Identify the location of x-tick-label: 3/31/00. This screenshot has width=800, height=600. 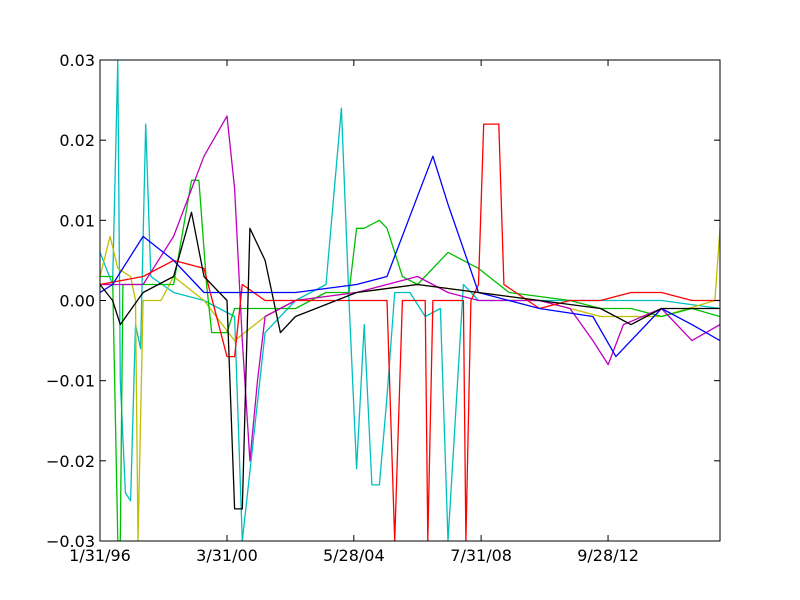
(227, 555).